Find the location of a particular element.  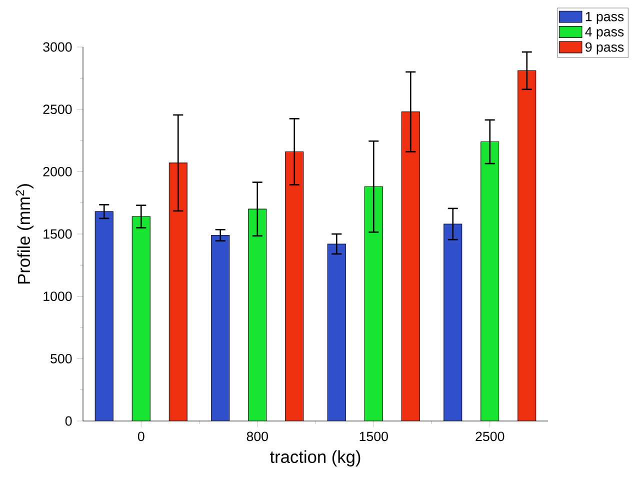

y-tick-label: 3000 is located at coordinates (57, 47).